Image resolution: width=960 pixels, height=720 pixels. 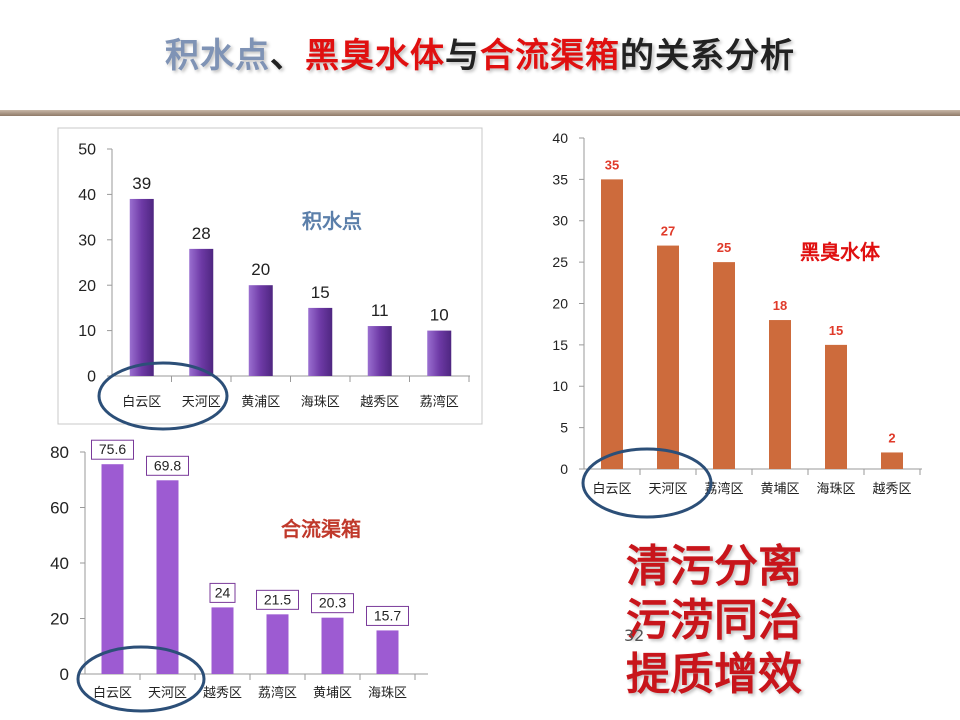 I want to click on chart-jishuidian-y-tick-label: 0, so click(x=91, y=377).